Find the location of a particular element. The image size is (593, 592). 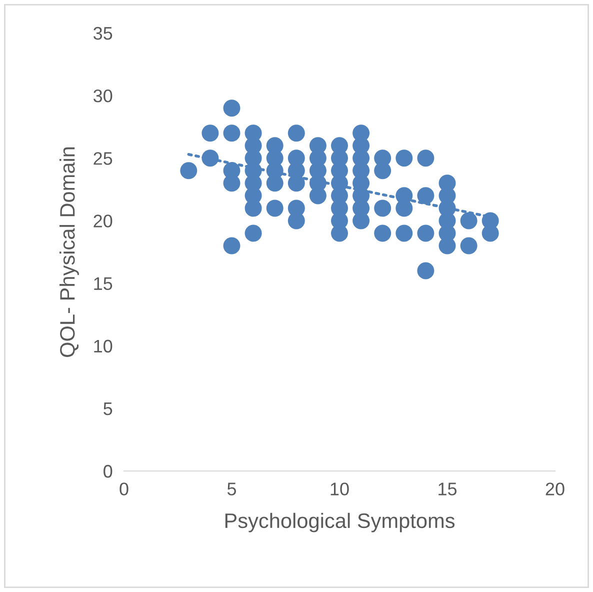

x-axis-title: Psychological Symptoms is located at coordinates (340, 522).